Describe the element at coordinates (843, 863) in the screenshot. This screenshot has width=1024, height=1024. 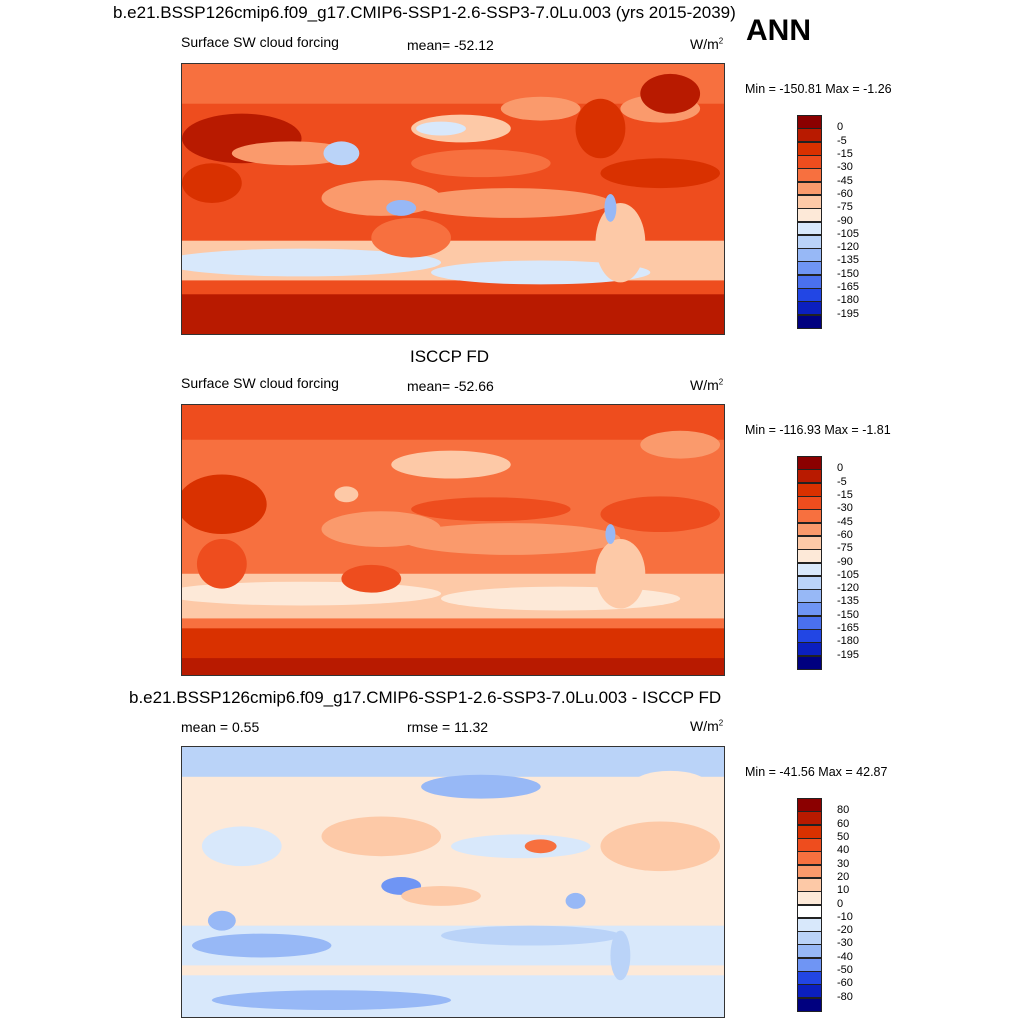
I see `colorbar-label: 30` at that location.